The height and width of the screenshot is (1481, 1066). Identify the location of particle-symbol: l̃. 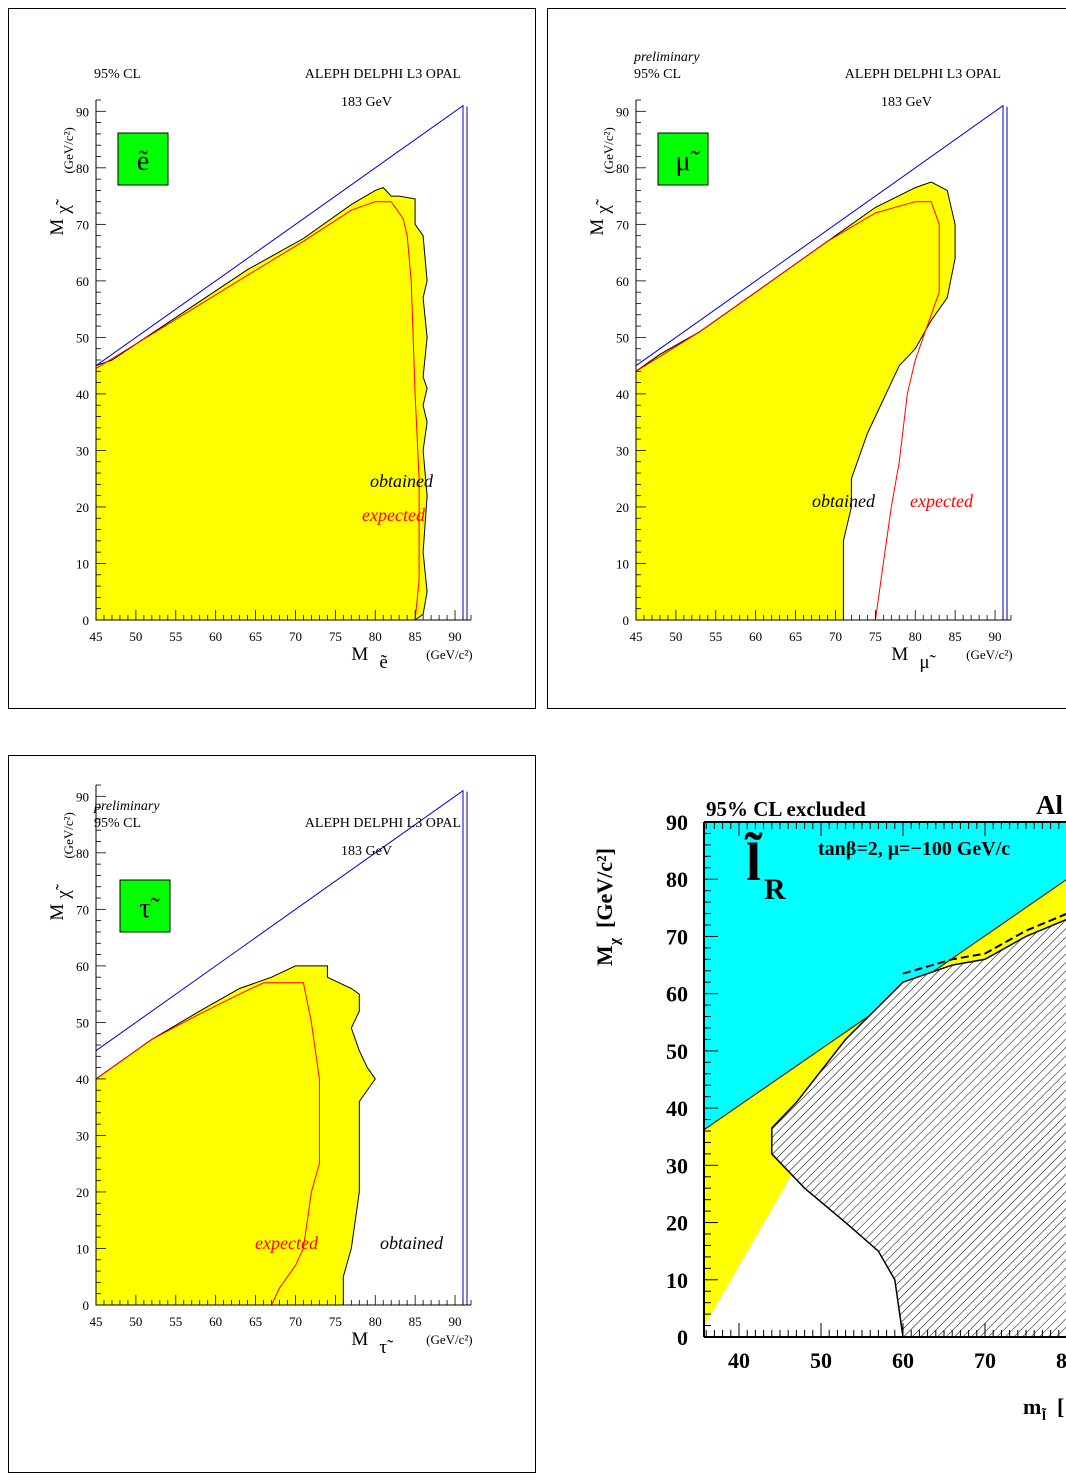
(754, 861).